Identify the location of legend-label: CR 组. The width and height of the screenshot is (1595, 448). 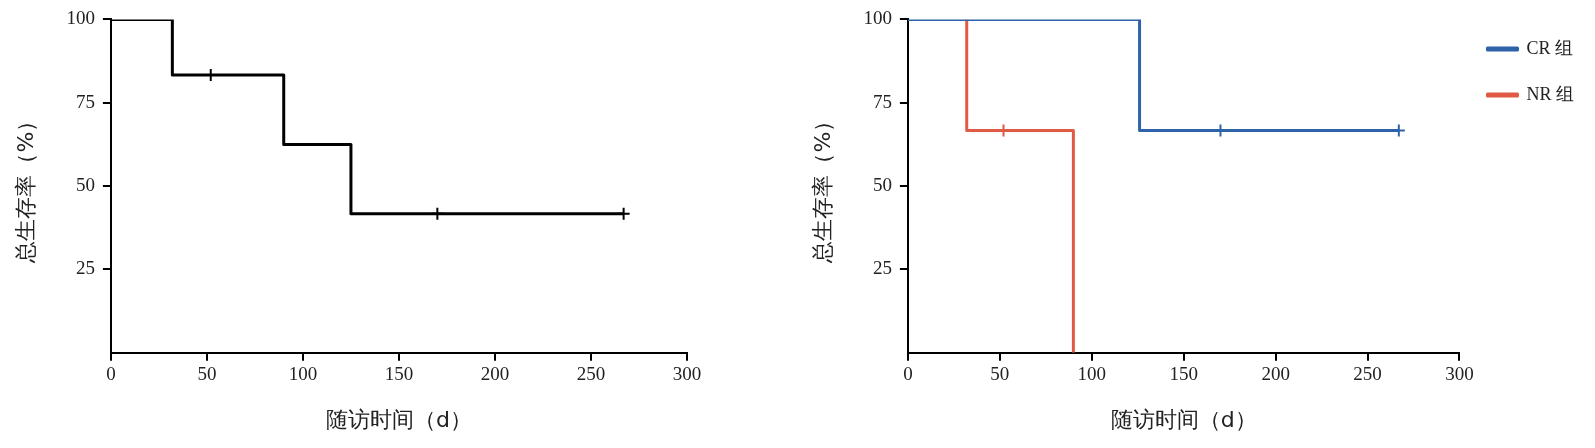
(1550, 47).